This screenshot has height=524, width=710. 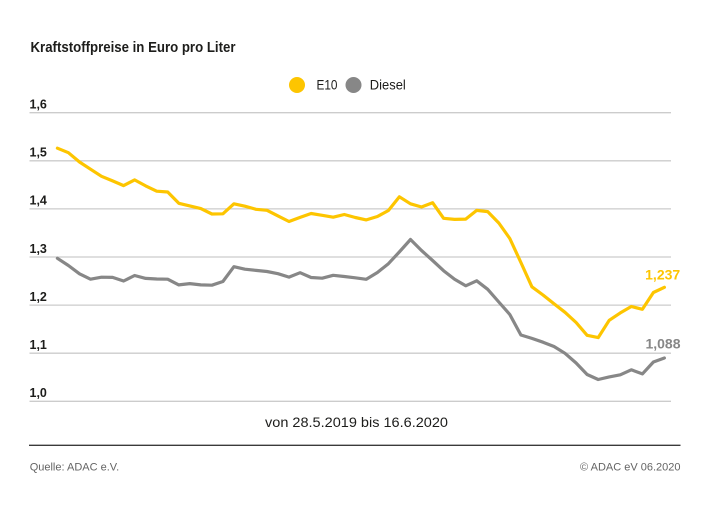 I want to click on svg-text:Kraftstoffpreise in Euro pro L: Kraftstoffpreise in Euro pro Liter, so click(x=133, y=48).